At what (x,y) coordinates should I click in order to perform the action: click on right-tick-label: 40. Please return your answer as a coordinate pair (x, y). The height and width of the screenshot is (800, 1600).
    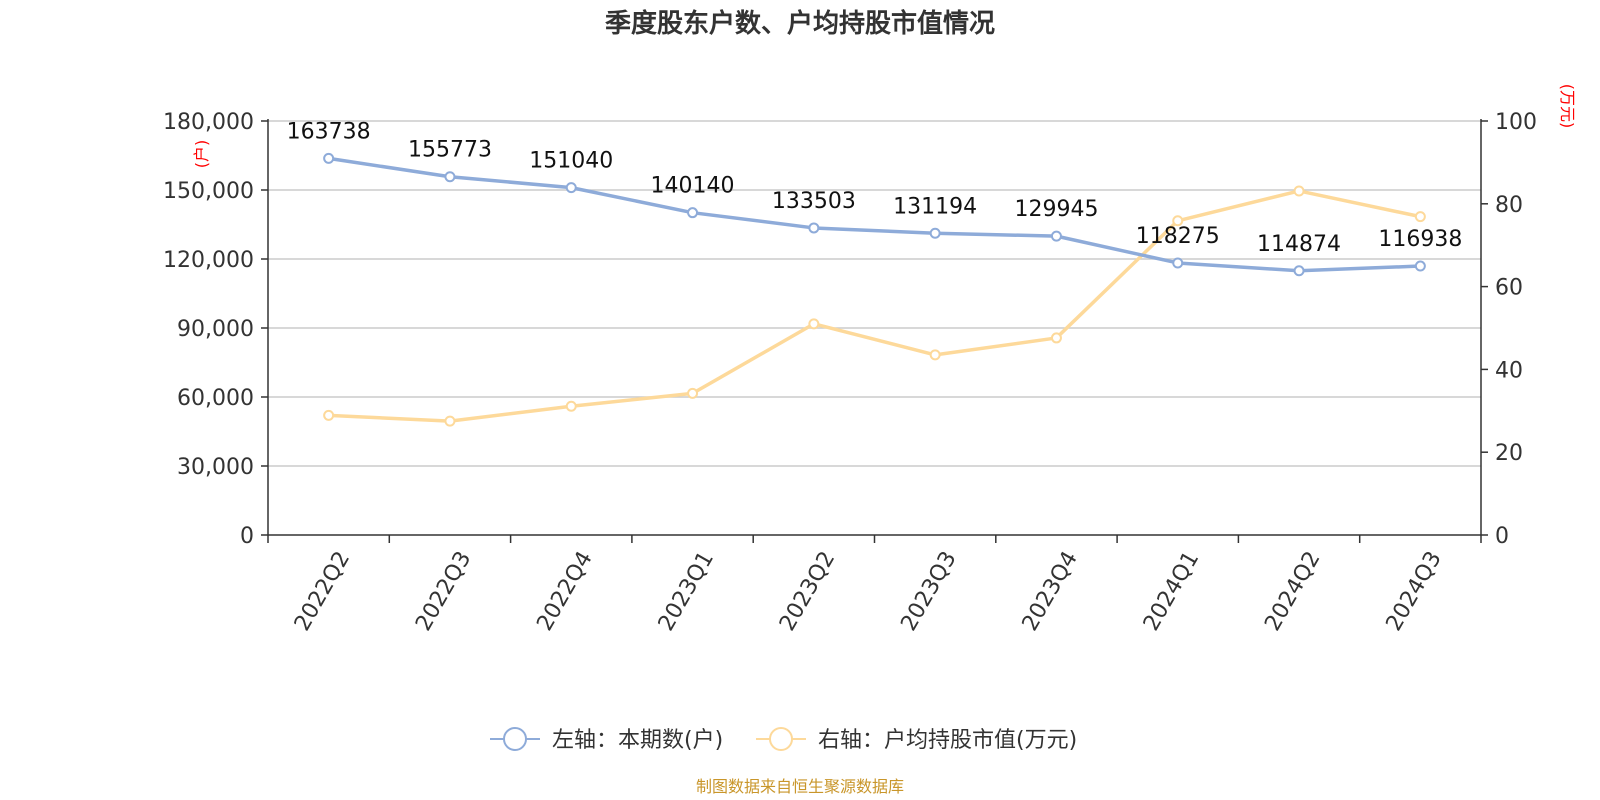
    Looking at the image, I should click on (1509, 370).